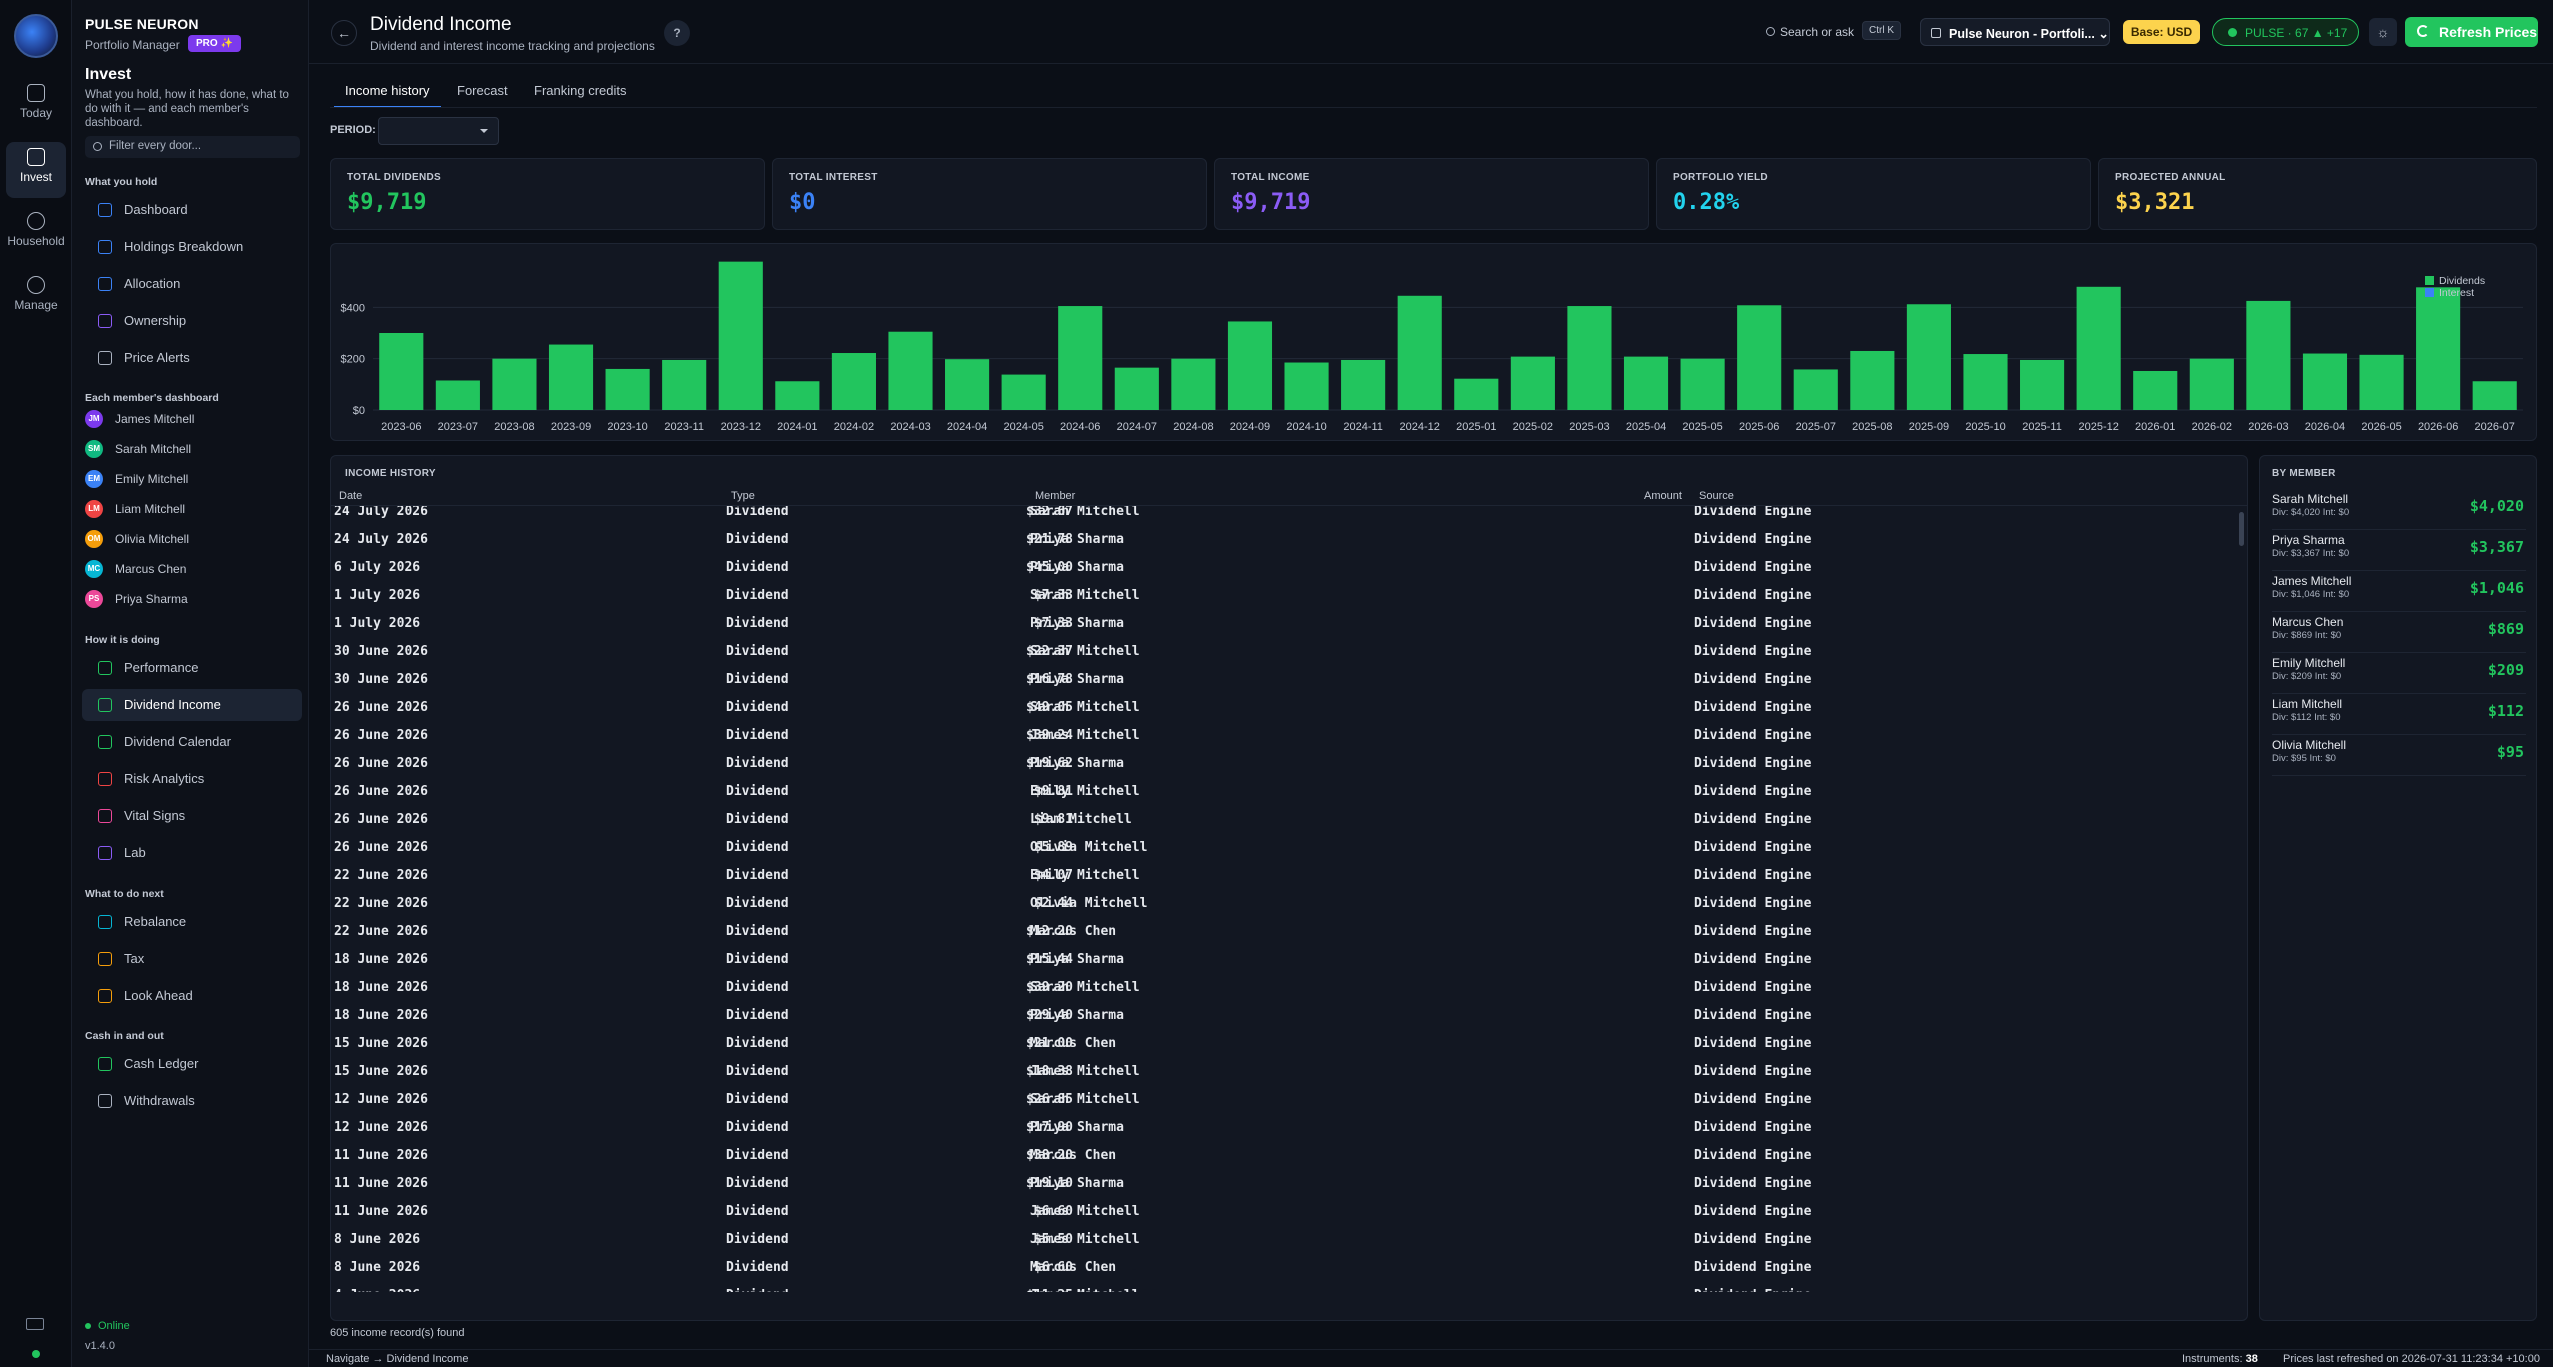 This screenshot has height=1367, width=2553. I want to click on member-link-marcus-chen: MC Marcus Chen, so click(135, 569).